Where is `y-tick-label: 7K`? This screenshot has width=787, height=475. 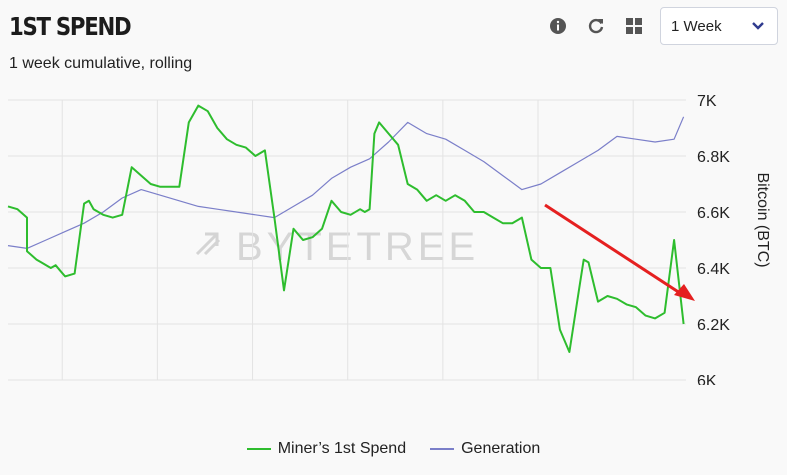
y-tick-label: 7K is located at coordinates (707, 101).